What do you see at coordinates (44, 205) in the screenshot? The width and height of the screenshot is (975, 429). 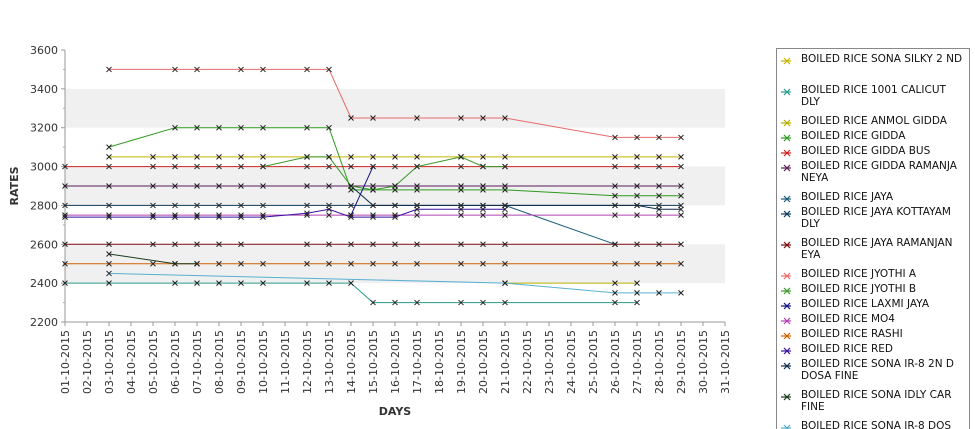 I see `y-tick-label: 2800` at bounding box center [44, 205].